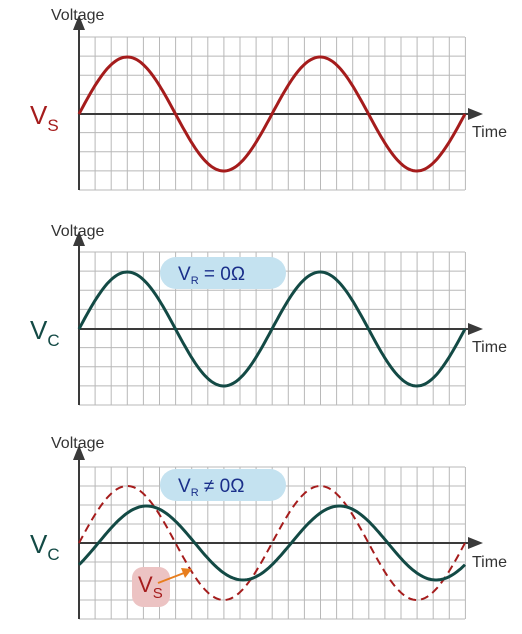  Describe the element at coordinates (44, 117) in the screenshot. I see `side-label-vs: VS` at that location.